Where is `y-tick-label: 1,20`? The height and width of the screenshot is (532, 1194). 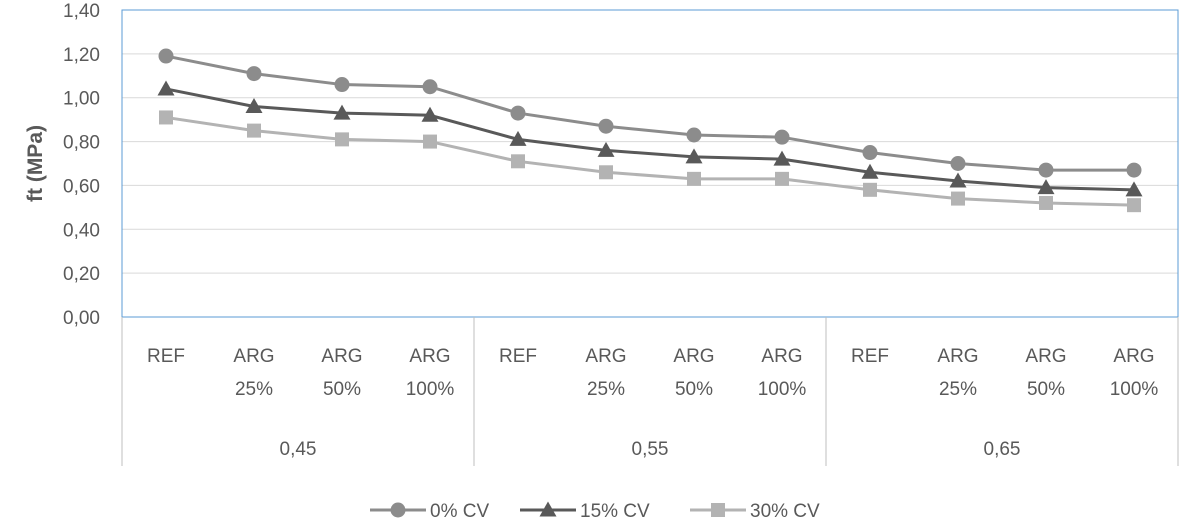 y-tick-label: 1,20 is located at coordinates (81, 55).